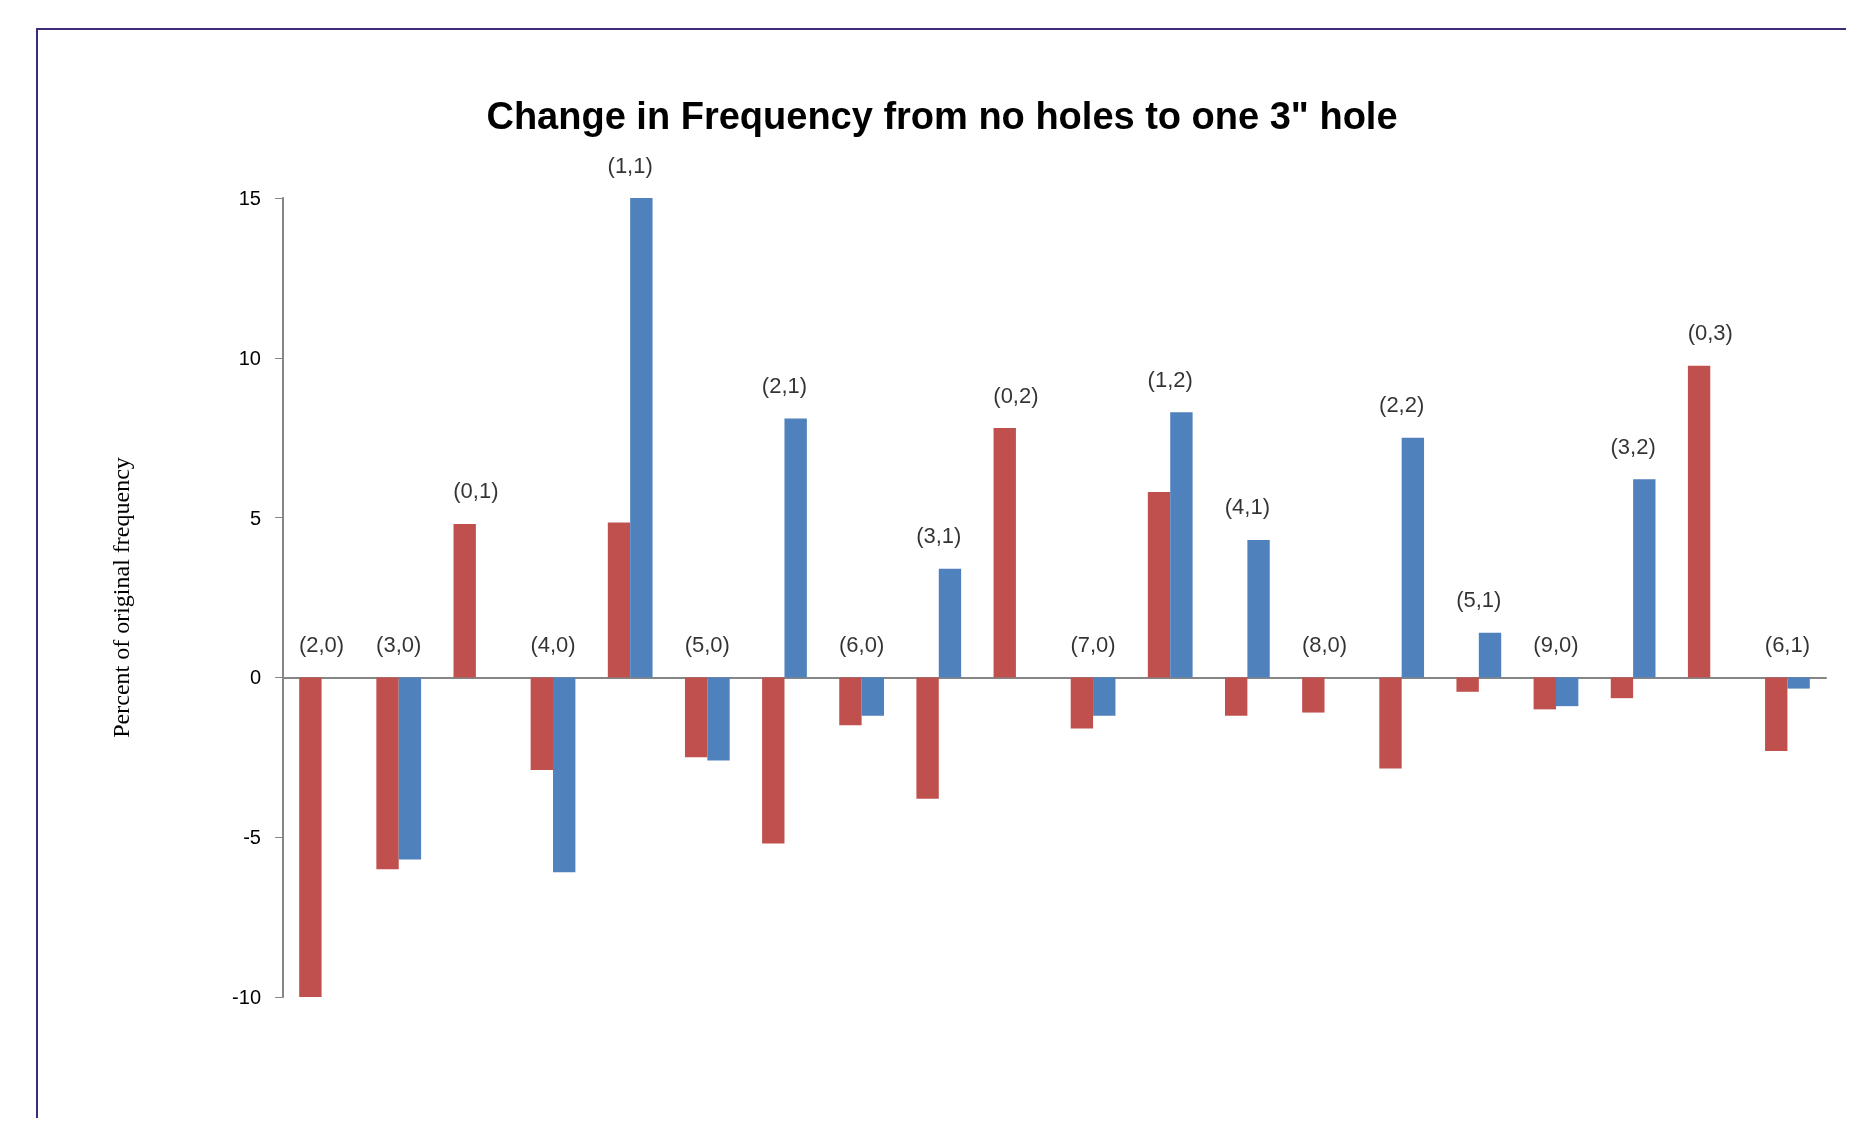 Image resolution: width=1854 pixels, height=1132 pixels. I want to click on x-tick-label: (9,0), so click(1556, 644).